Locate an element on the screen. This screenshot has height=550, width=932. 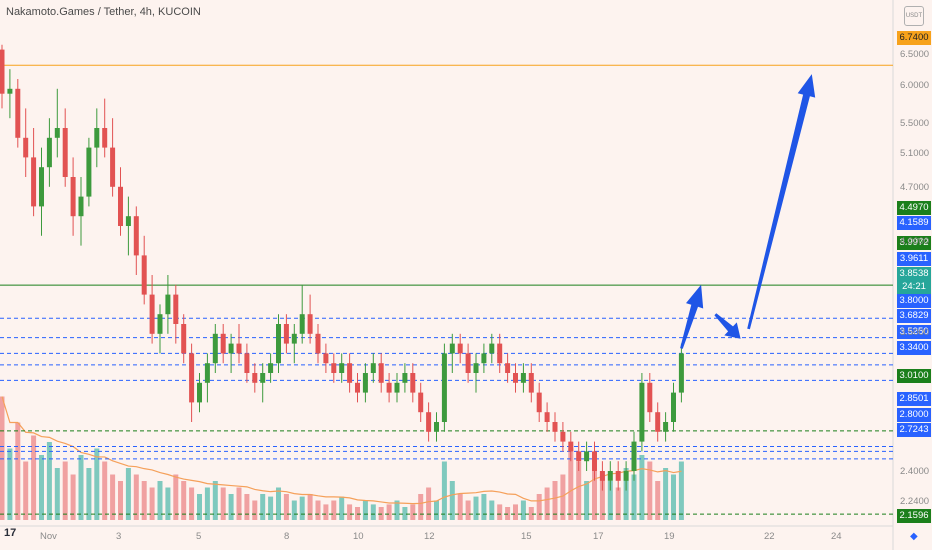
price-label: 3.8538 is located at coordinates (914, 274).